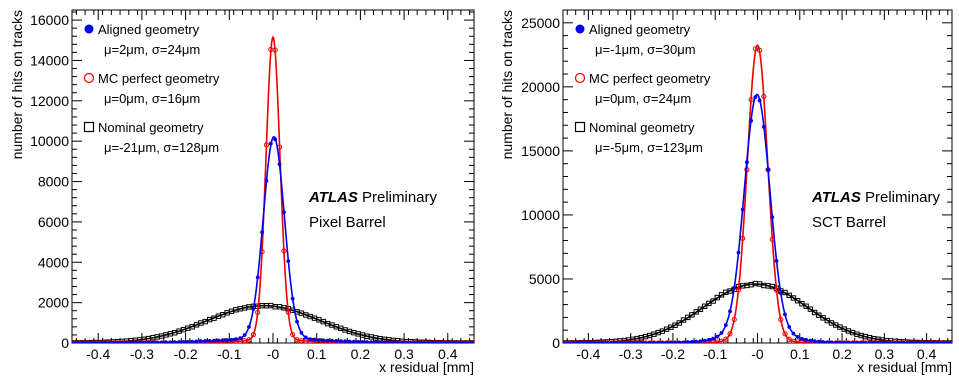 The width and height of the screenshot is (959, 379). I want to click on y-axis-title: number of hits on tracks, so click(507, 84).